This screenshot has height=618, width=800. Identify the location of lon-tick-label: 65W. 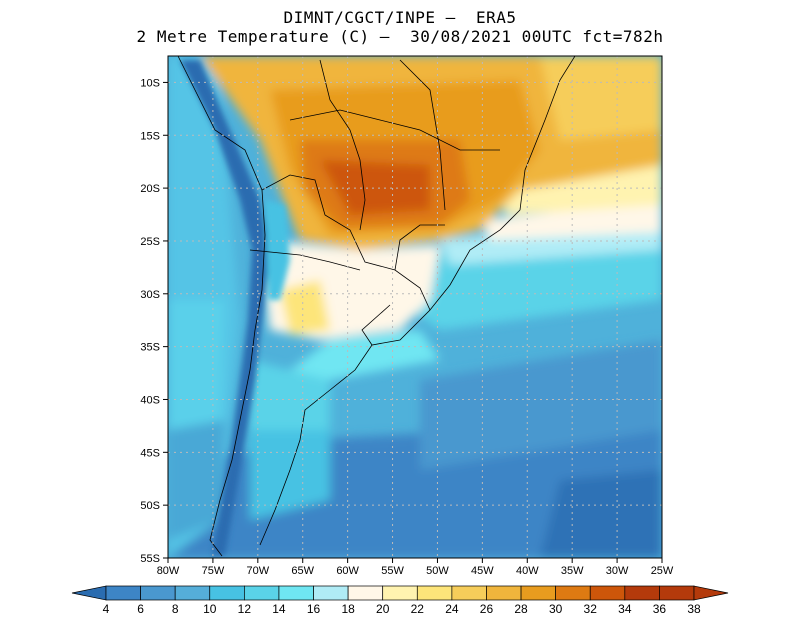
(302, 571).